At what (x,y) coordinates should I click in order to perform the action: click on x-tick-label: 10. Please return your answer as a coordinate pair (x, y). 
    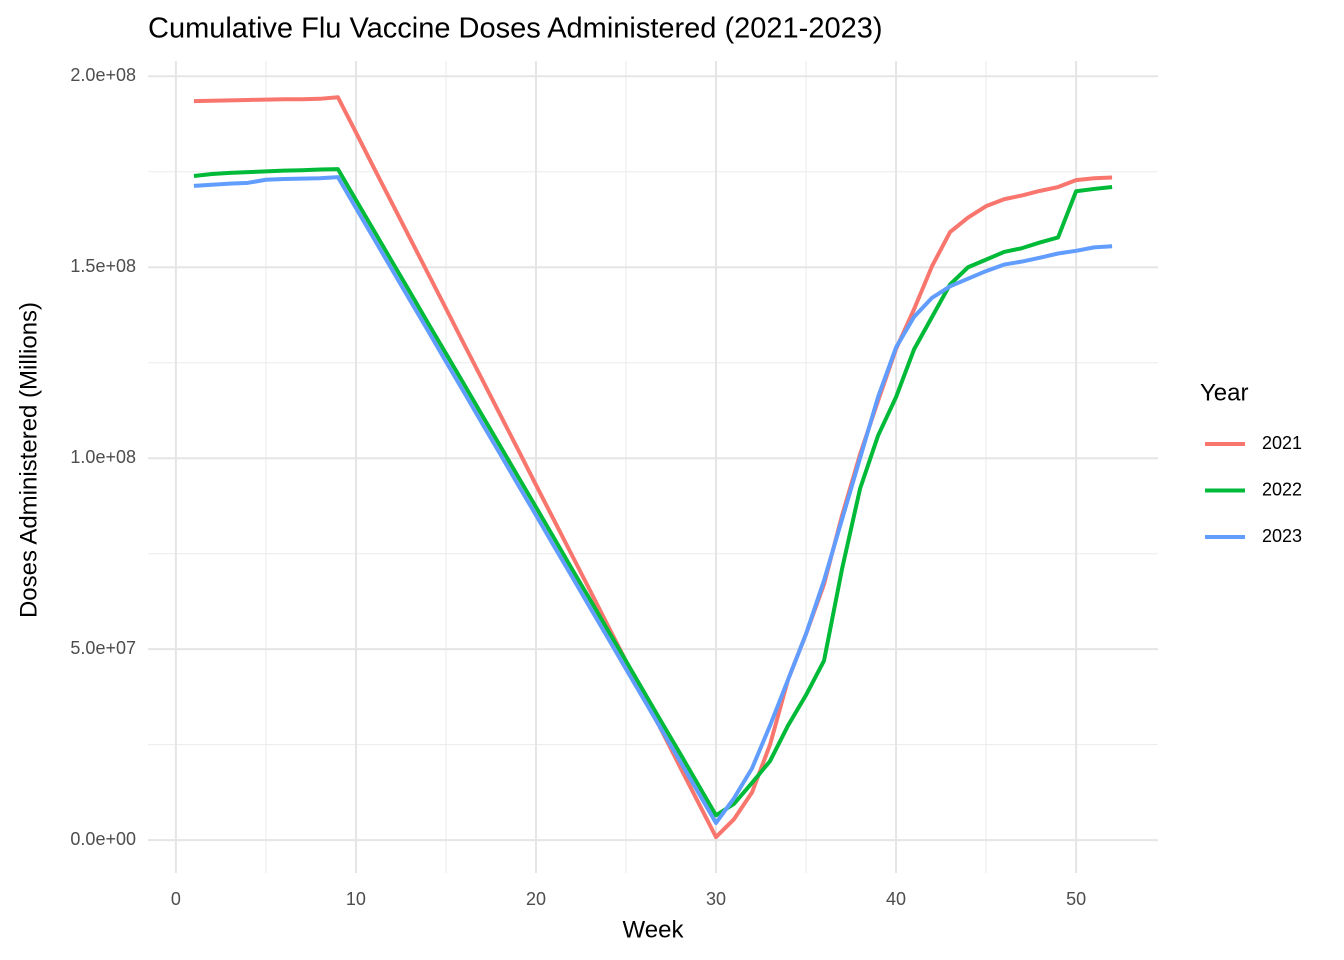
    Looking at the image, I should click on (356, 899).